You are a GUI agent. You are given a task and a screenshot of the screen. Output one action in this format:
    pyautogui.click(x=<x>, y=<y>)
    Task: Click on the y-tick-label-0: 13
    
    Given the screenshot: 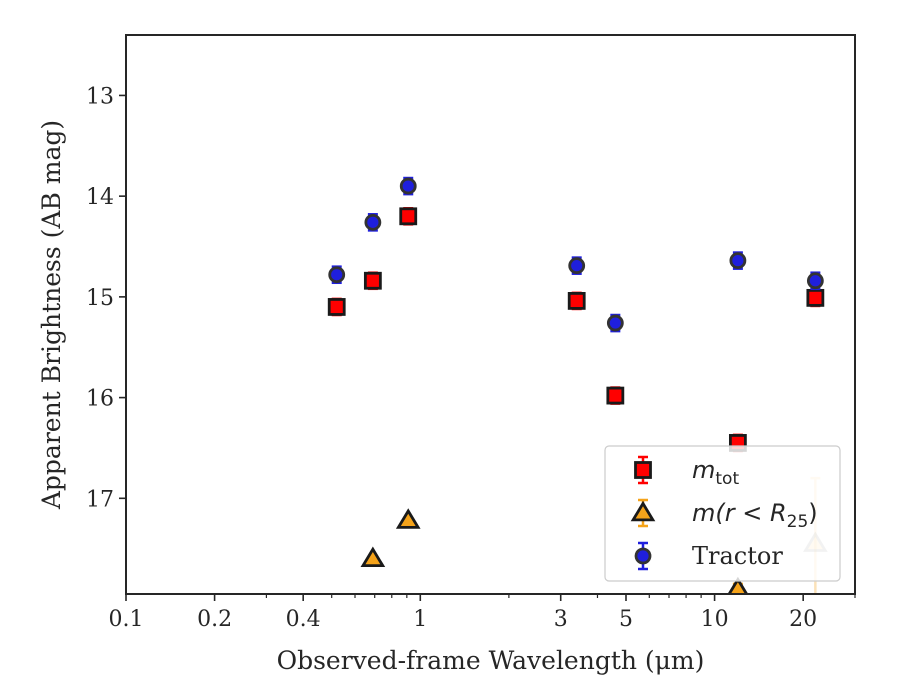 What is the action you would take?
    pyautogui.click(x=100, y=96)
    